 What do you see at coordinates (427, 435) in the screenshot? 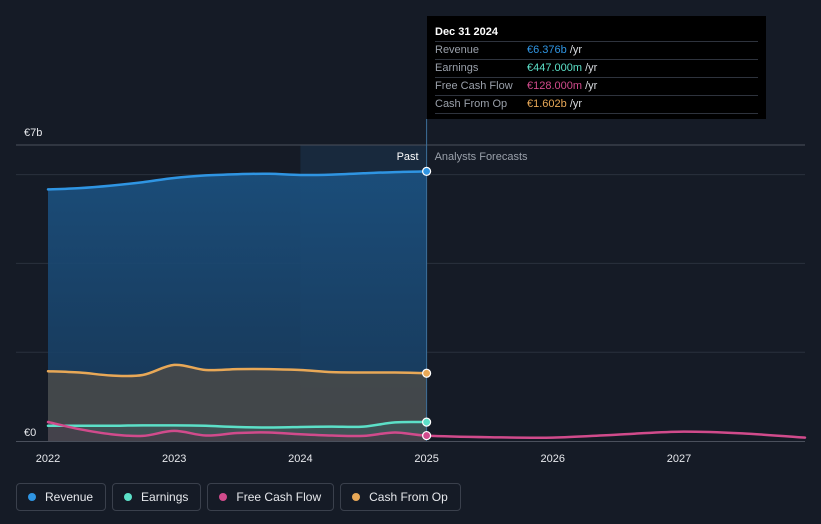
I see `fcf-marker` at bounding box center [427, 435].